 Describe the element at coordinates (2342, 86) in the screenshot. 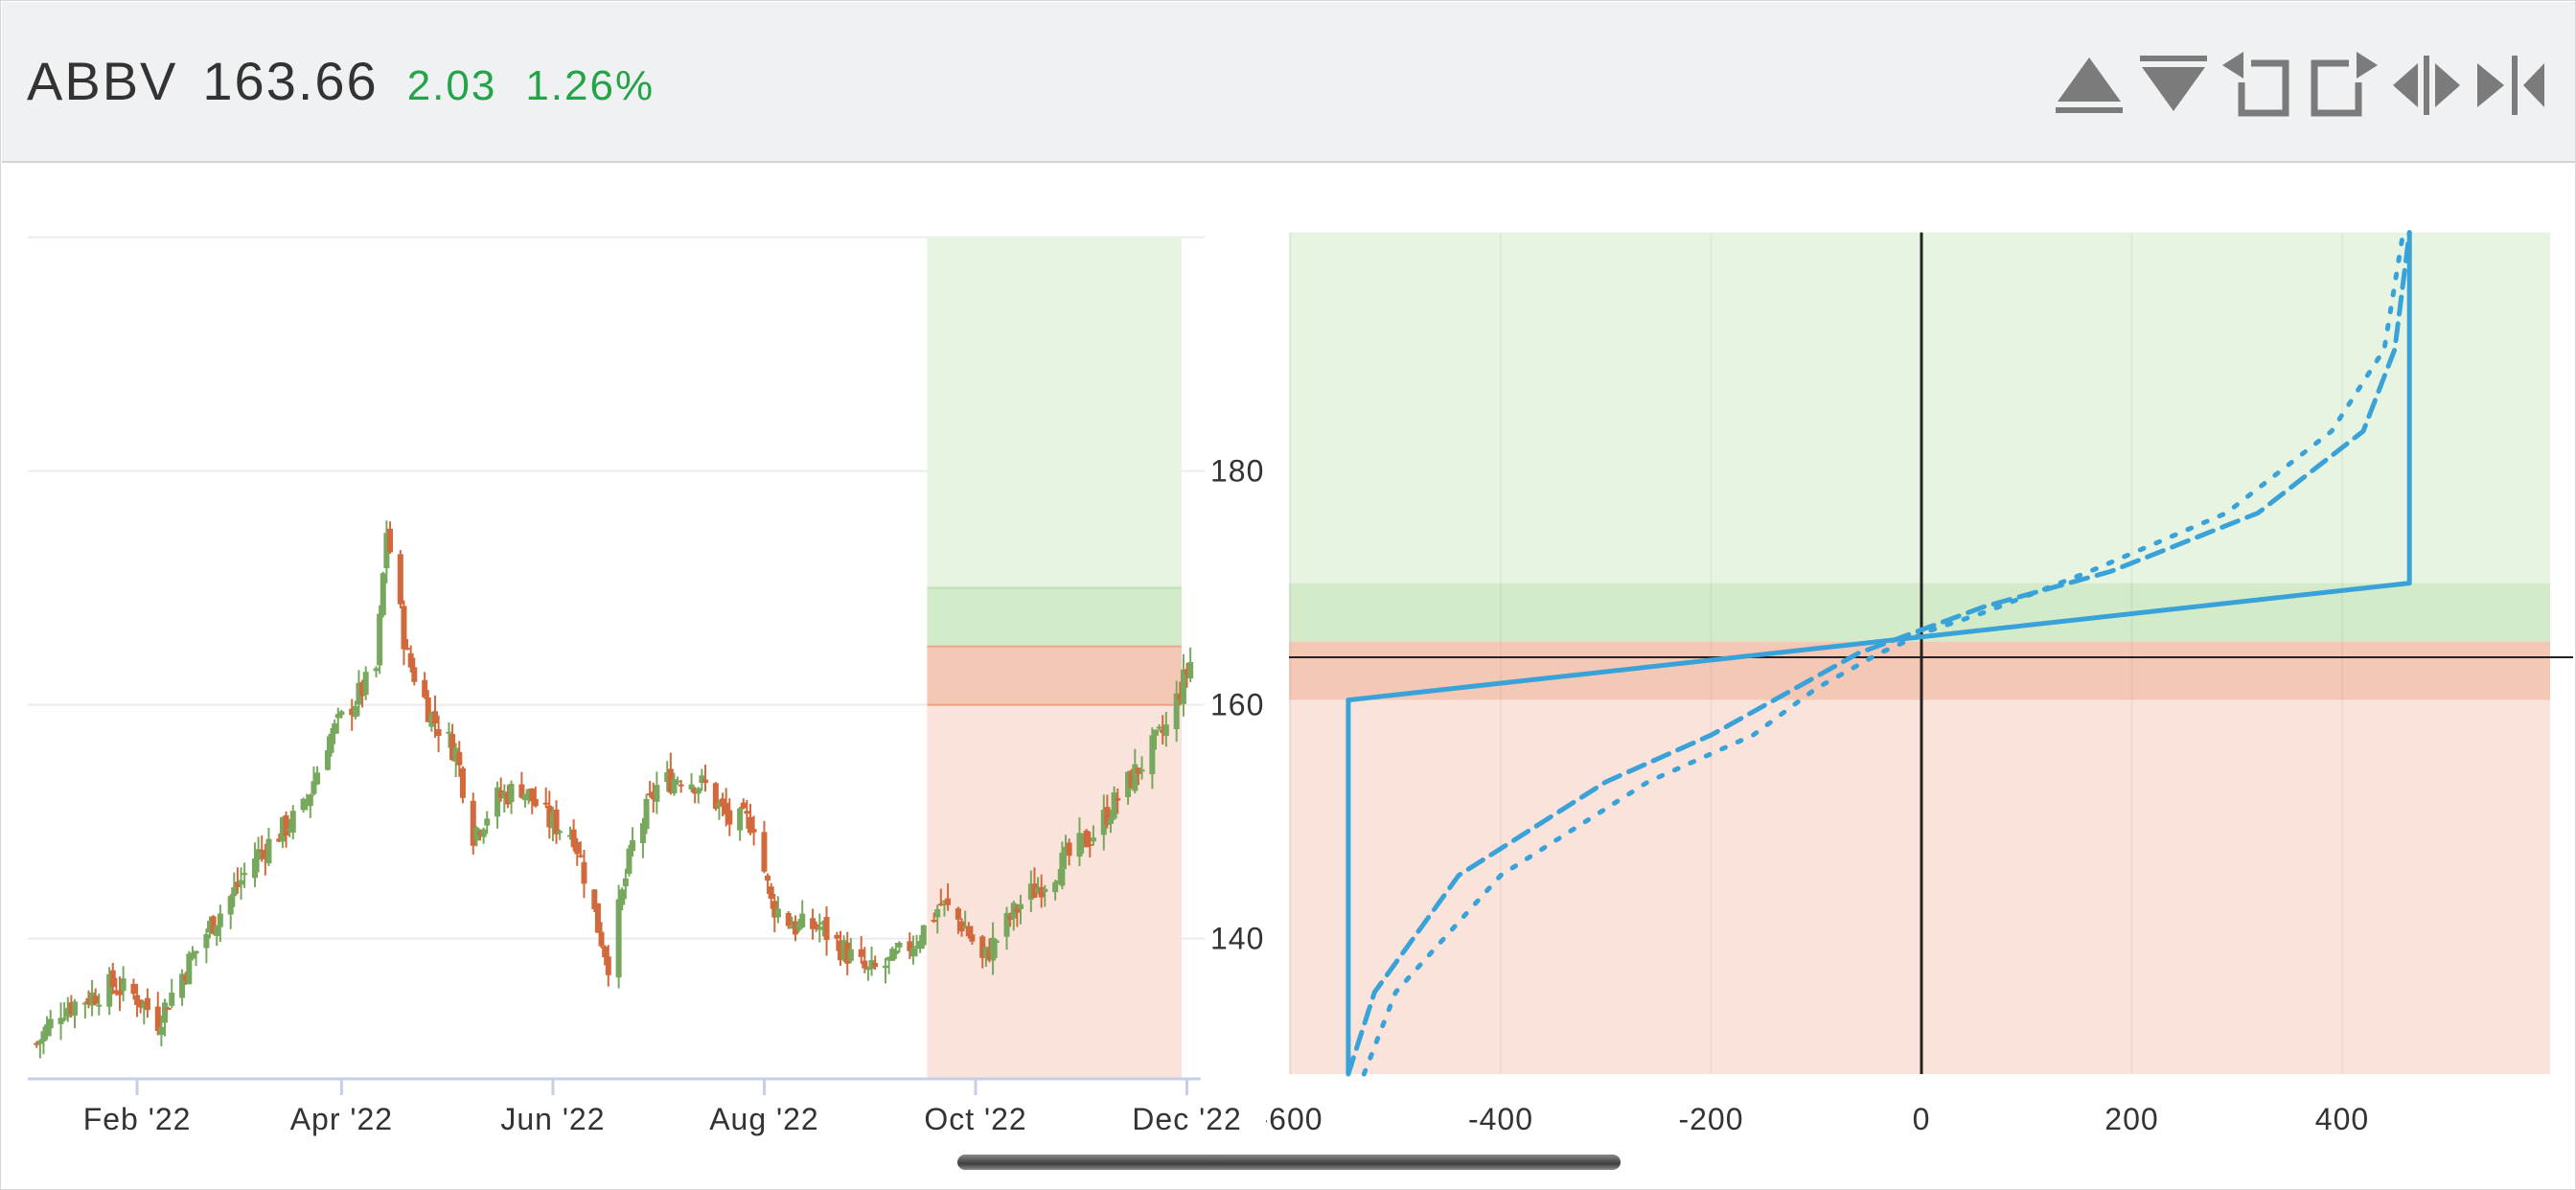

I see `expand-right-icon` at that location.